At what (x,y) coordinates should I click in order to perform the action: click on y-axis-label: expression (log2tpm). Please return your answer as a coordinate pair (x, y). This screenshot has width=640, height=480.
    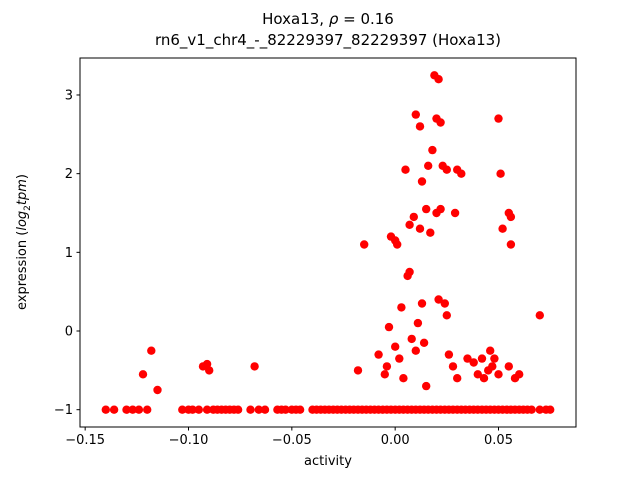
    Looking at the image, I should click on (24, 242).